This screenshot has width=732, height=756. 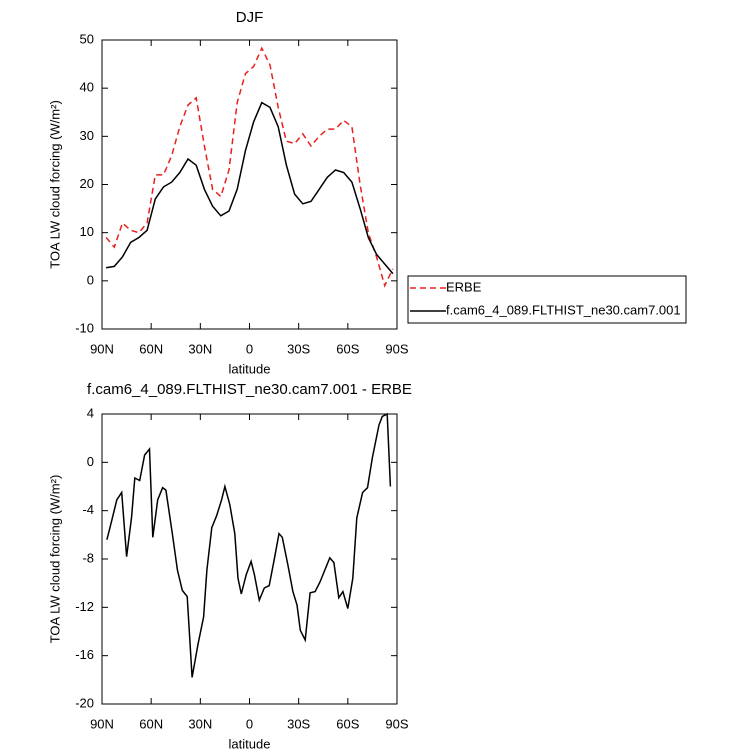 What do you see at coordinates (84, 606) in the screenshot?
I see `y-tick-label: -12` at bounding box center [84, 606].